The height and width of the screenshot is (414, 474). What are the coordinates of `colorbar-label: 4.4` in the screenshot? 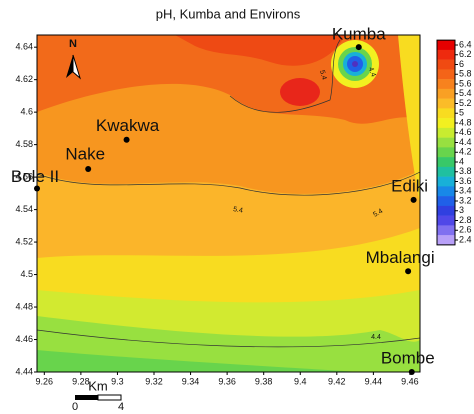 It's located at (465, 142).